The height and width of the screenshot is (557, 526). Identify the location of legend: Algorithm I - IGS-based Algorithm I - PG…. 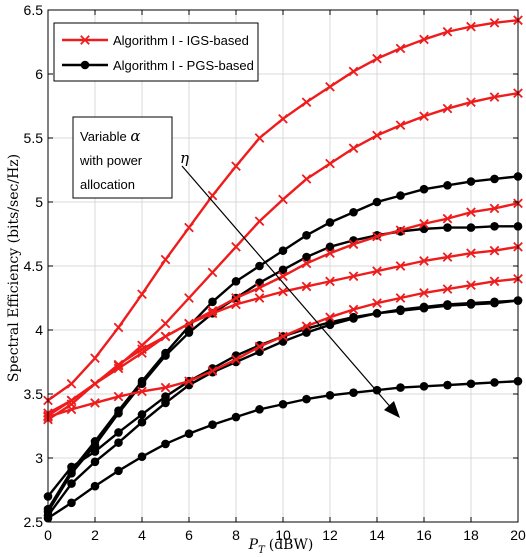
(156, 52).